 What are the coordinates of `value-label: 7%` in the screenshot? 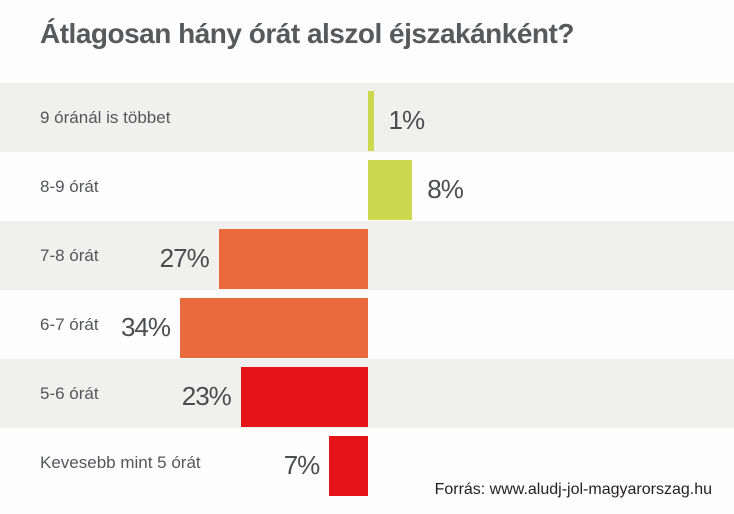 It's located at (302, 465).